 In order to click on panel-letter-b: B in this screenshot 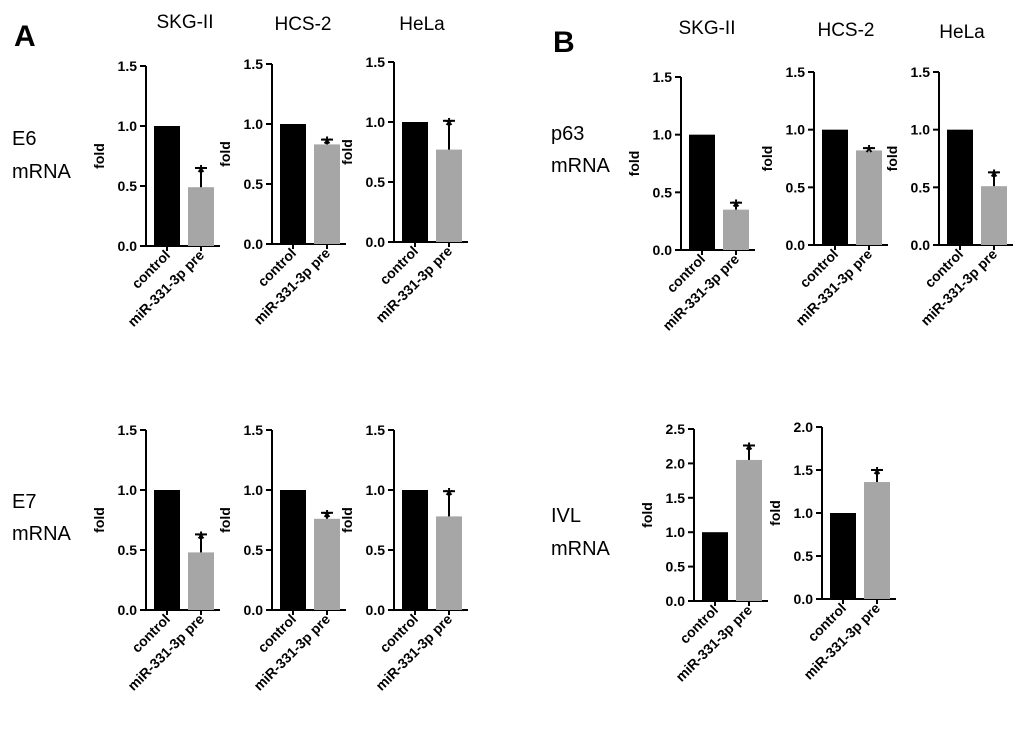, I will do `click(564, 42)`.